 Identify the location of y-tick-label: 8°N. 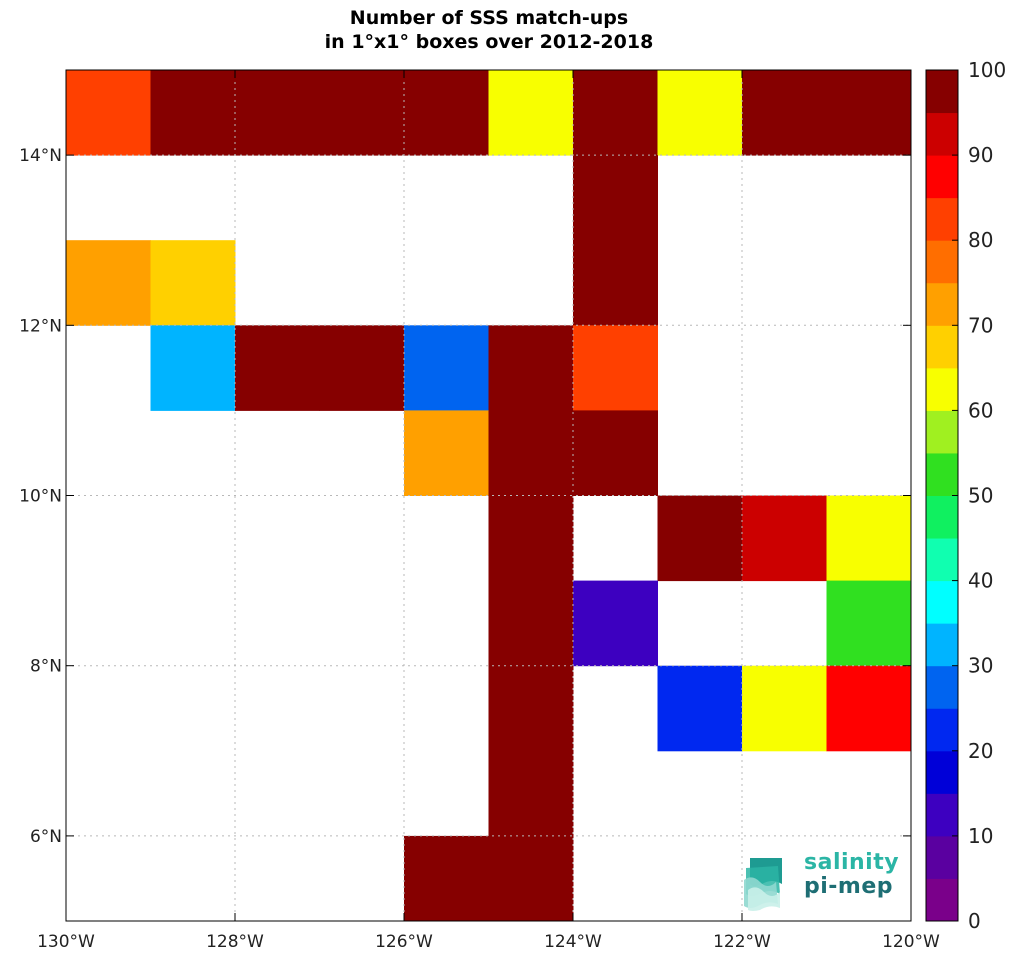
(46, 667).